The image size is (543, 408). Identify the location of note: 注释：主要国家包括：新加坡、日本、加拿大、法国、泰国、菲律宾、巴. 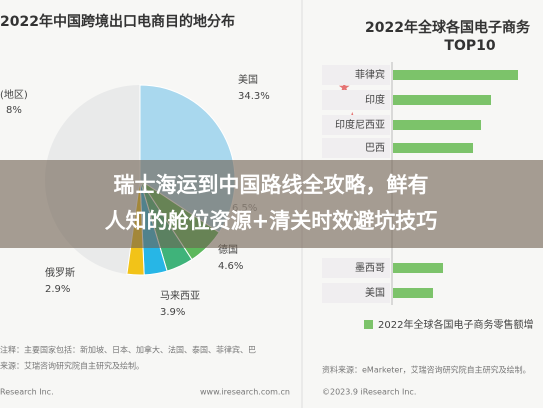
(128, 350).